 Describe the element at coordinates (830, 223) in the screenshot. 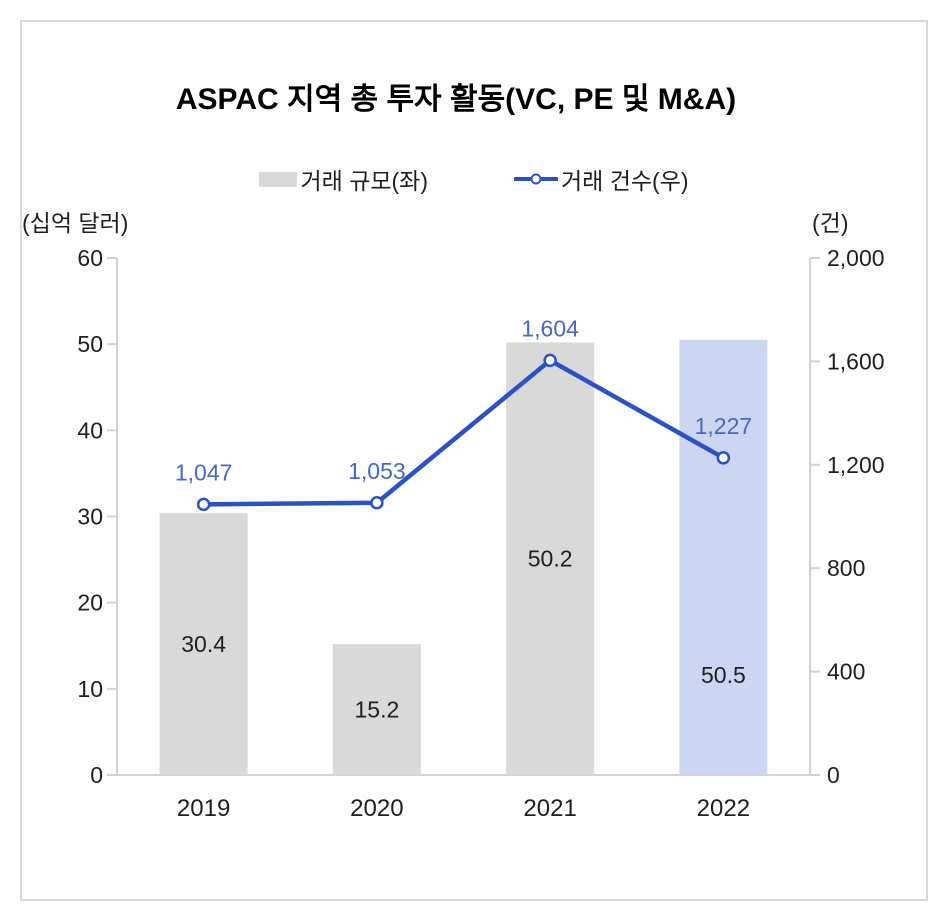

I see `right-axis-unit-label: (건)` at that location.